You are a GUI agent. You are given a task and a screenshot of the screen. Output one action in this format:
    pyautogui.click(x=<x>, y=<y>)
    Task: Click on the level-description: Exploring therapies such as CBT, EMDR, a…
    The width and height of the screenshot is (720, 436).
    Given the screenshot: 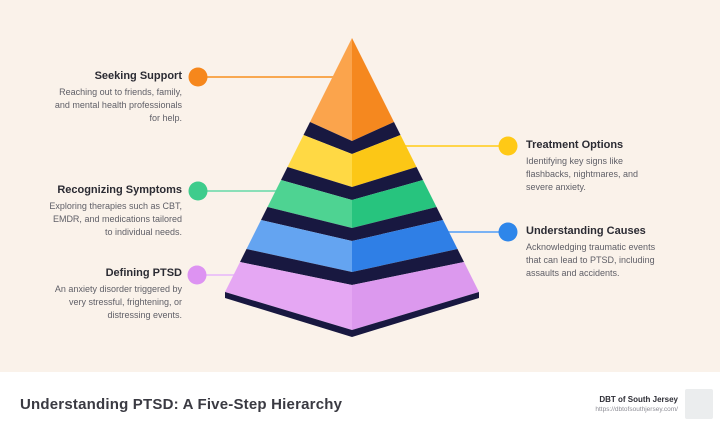 What is the action you would take?
    pyautogui.click(x=115, y=219)
    